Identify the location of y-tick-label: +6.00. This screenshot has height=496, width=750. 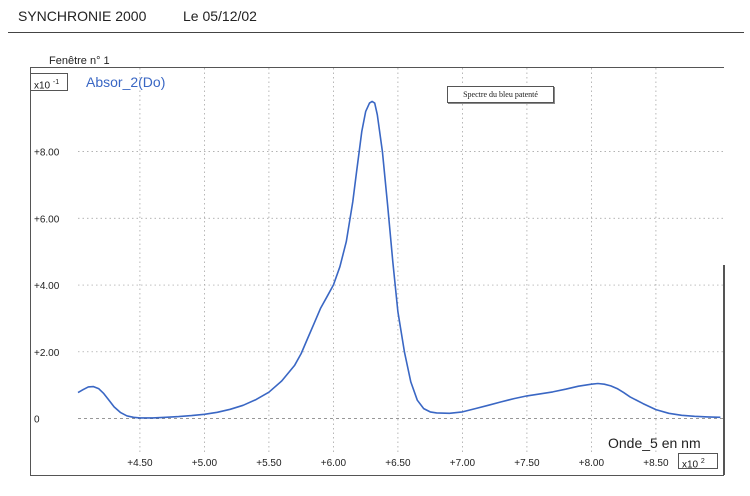
(47, 219).